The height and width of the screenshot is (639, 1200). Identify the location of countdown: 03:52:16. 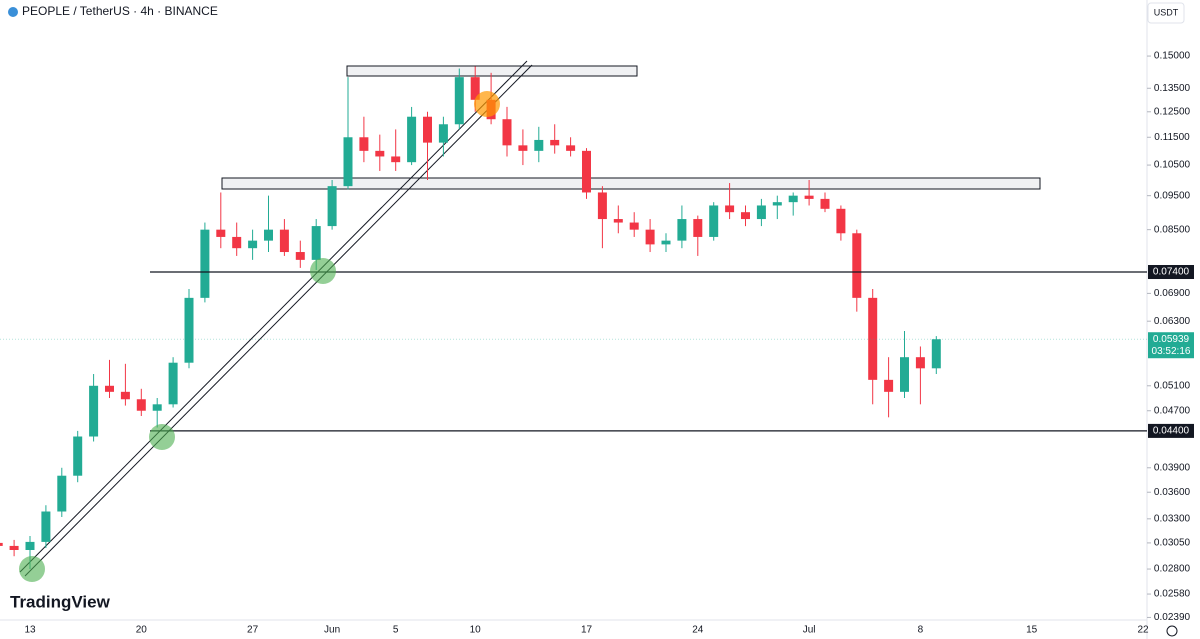
(1171, 351).